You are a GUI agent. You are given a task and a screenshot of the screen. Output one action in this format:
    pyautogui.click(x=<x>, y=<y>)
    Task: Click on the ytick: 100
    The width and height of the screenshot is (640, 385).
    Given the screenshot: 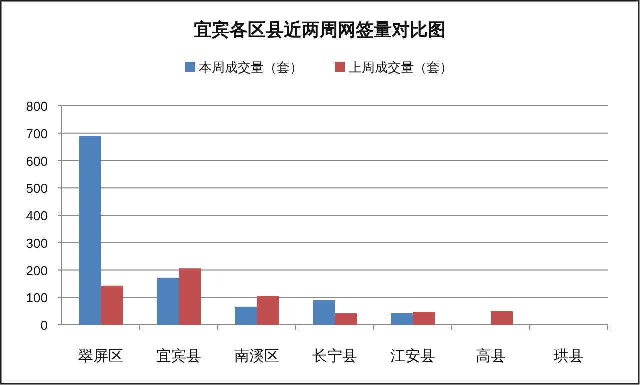 What is the action you would take?
    pyautogui.click(x=37, y=298)
    